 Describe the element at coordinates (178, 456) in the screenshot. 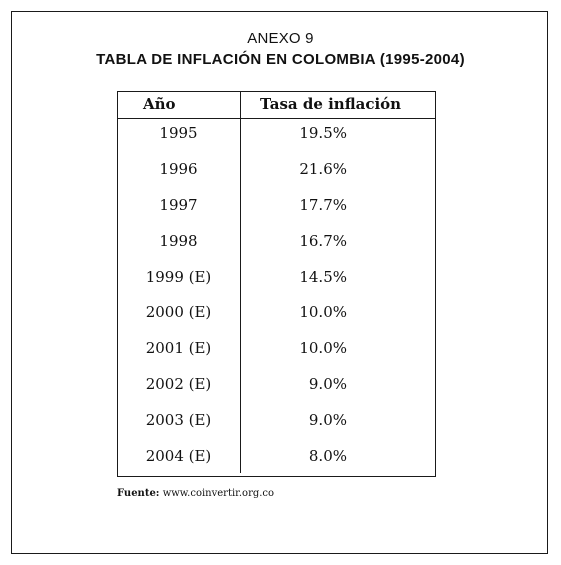

I see `year-cell: 2004 (E)` at that location.